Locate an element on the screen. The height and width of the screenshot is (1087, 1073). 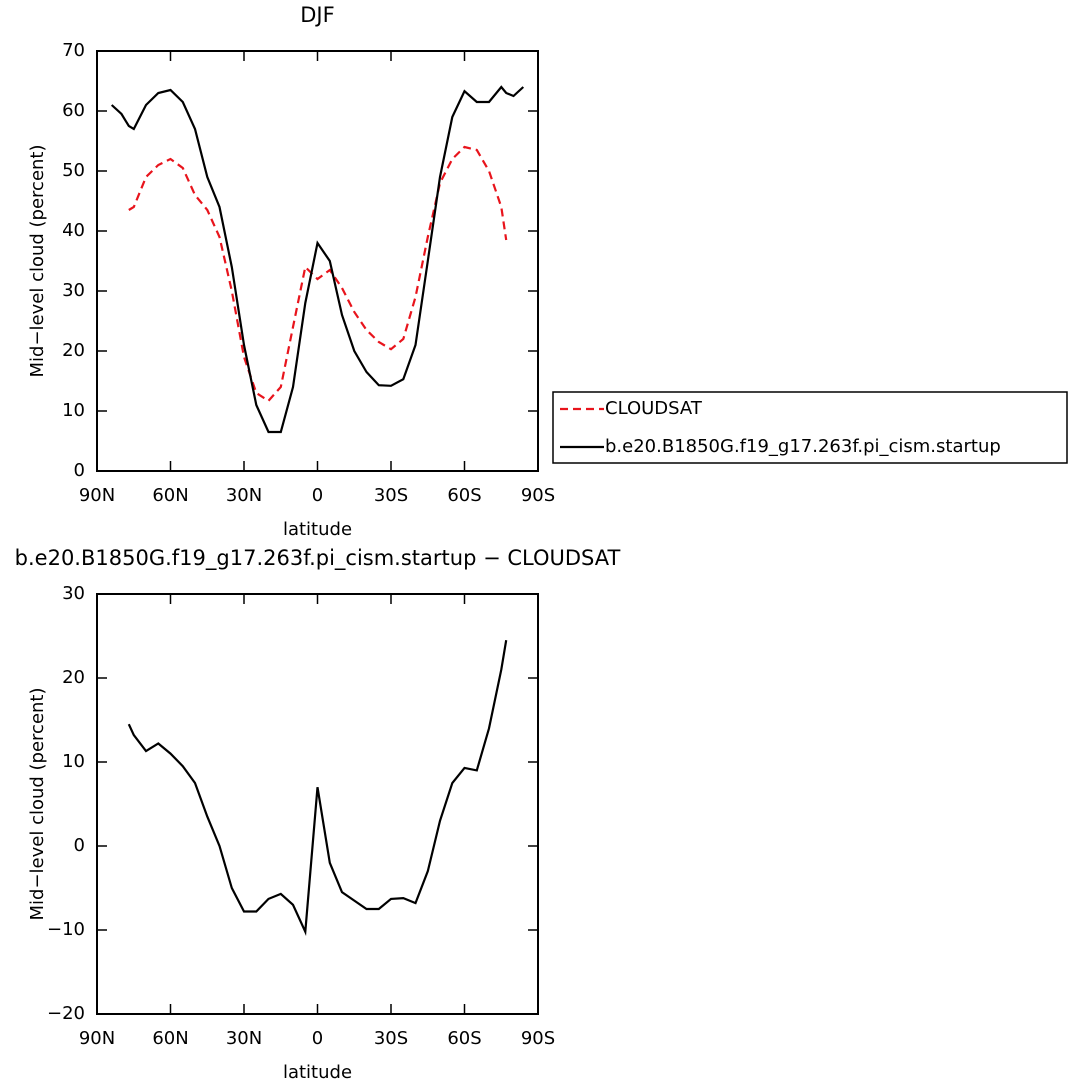
legend-box is located at coordinates (810, 427).